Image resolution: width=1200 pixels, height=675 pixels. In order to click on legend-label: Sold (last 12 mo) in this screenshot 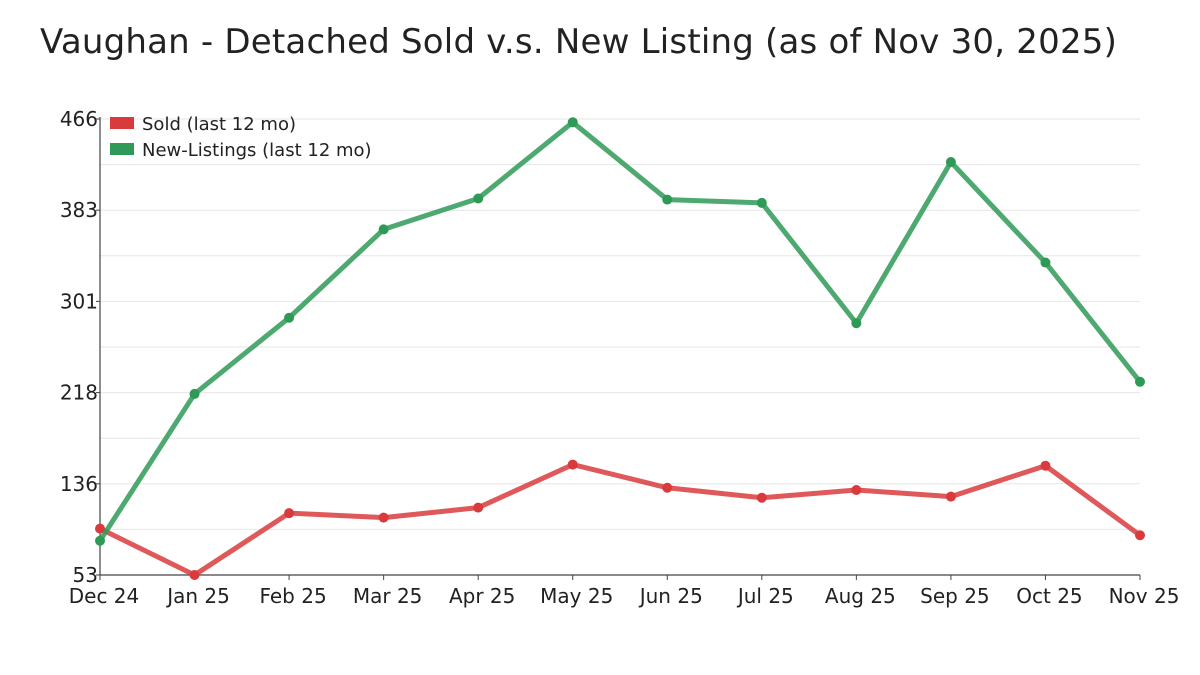, I will do `click(219, 124)`.